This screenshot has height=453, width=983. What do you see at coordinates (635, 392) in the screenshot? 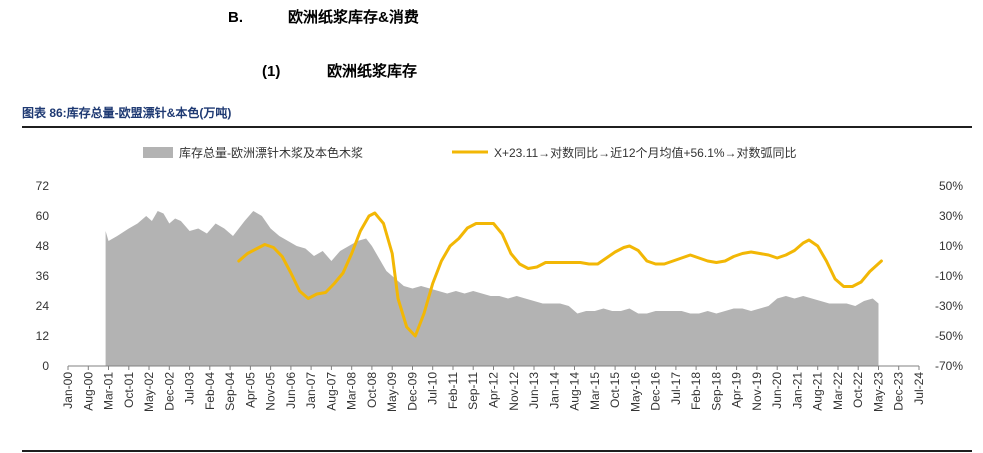
I see `x-tick-label: May-16` at bounding box center [635, 392].